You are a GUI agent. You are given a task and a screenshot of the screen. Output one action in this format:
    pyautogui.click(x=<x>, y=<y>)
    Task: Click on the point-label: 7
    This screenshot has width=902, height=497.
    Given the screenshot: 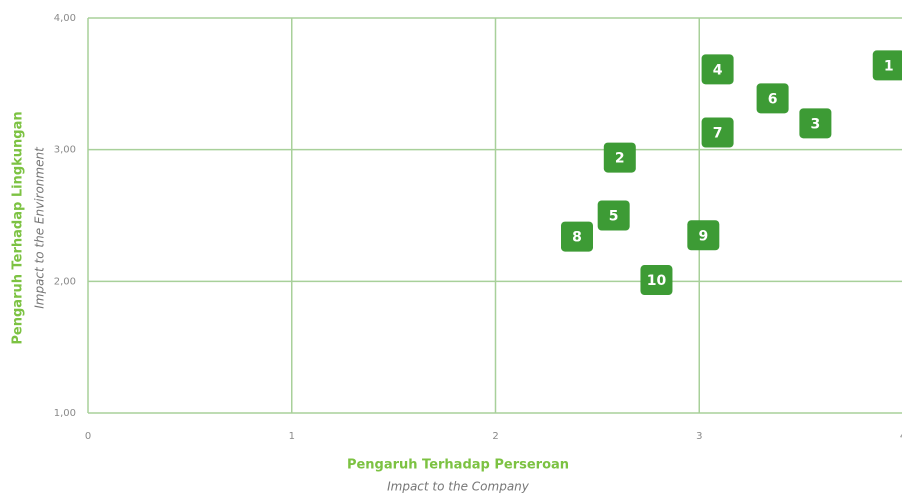 What is the action you would take?
    pyautogui.click(x=718, y=134)
    